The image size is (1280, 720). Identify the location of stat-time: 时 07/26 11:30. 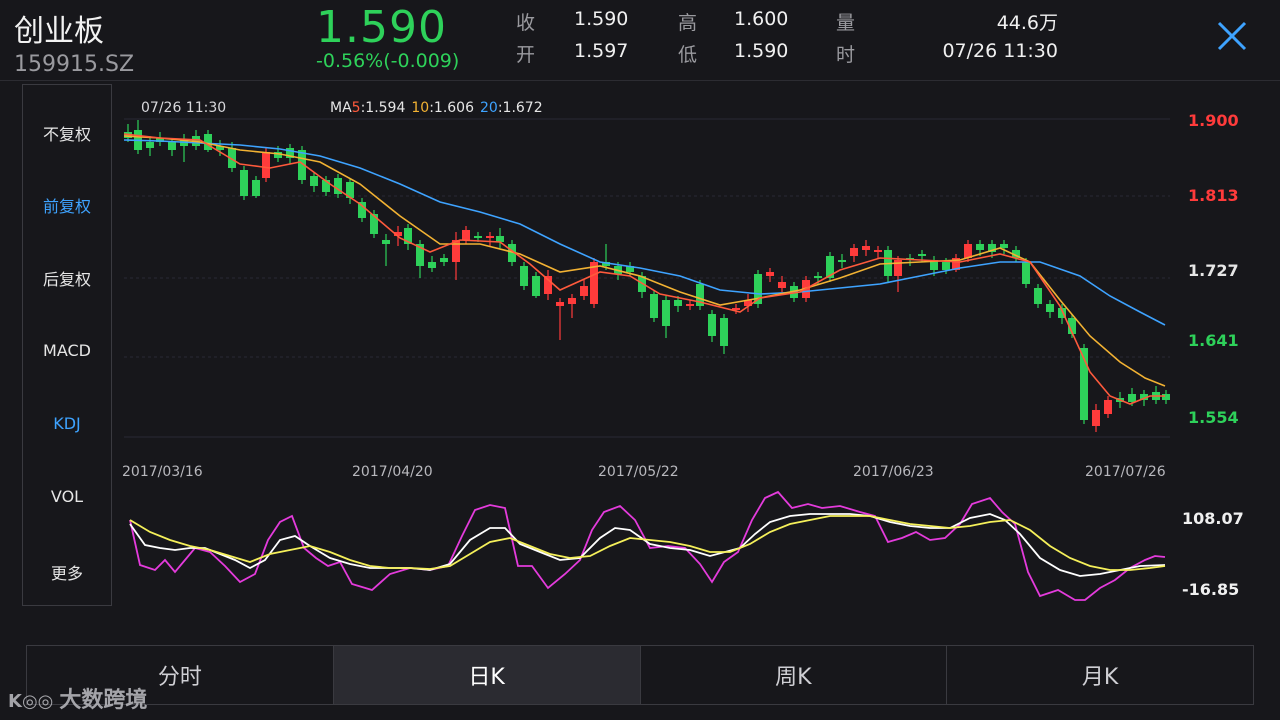
(947, 53).